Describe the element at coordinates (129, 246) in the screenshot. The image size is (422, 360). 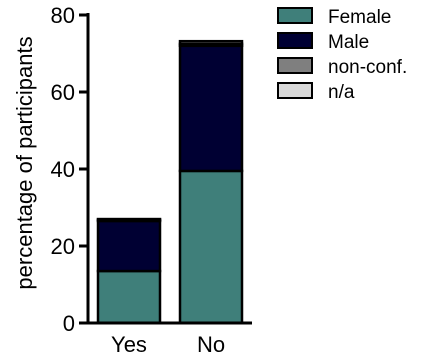
I see `bar-yes-male` at that location.